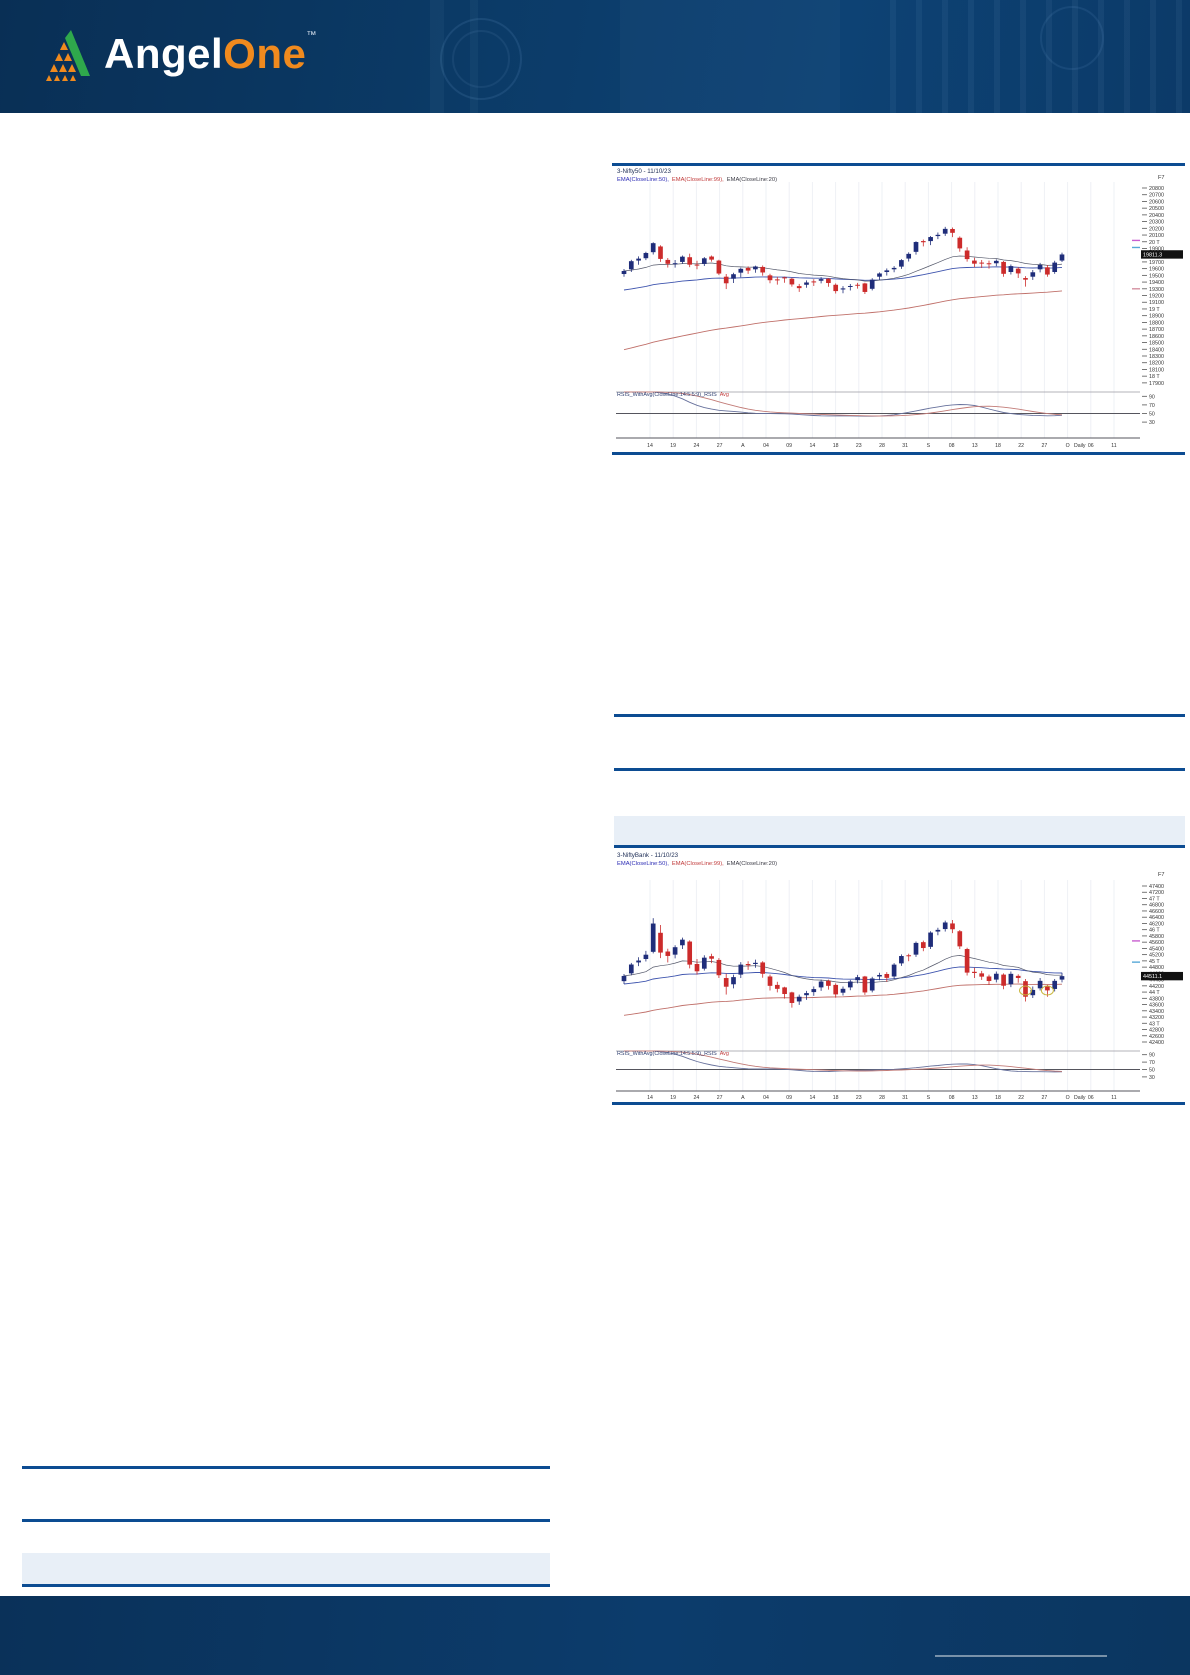 The image size is (1190, 1675). I want to click on header-texture, so click(730, 56).